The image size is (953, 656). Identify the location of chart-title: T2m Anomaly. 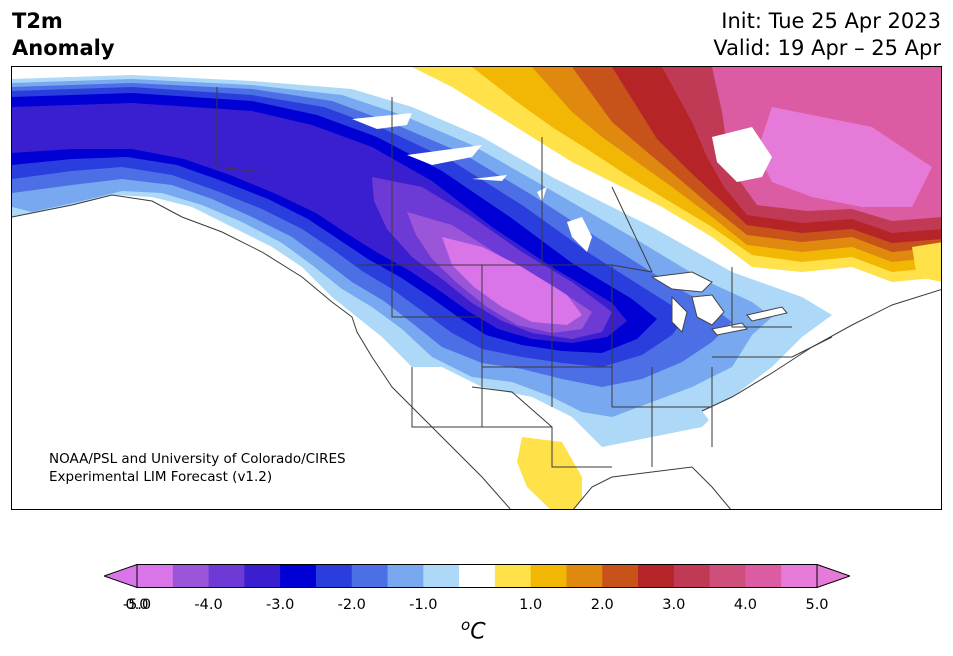
(63, 35).